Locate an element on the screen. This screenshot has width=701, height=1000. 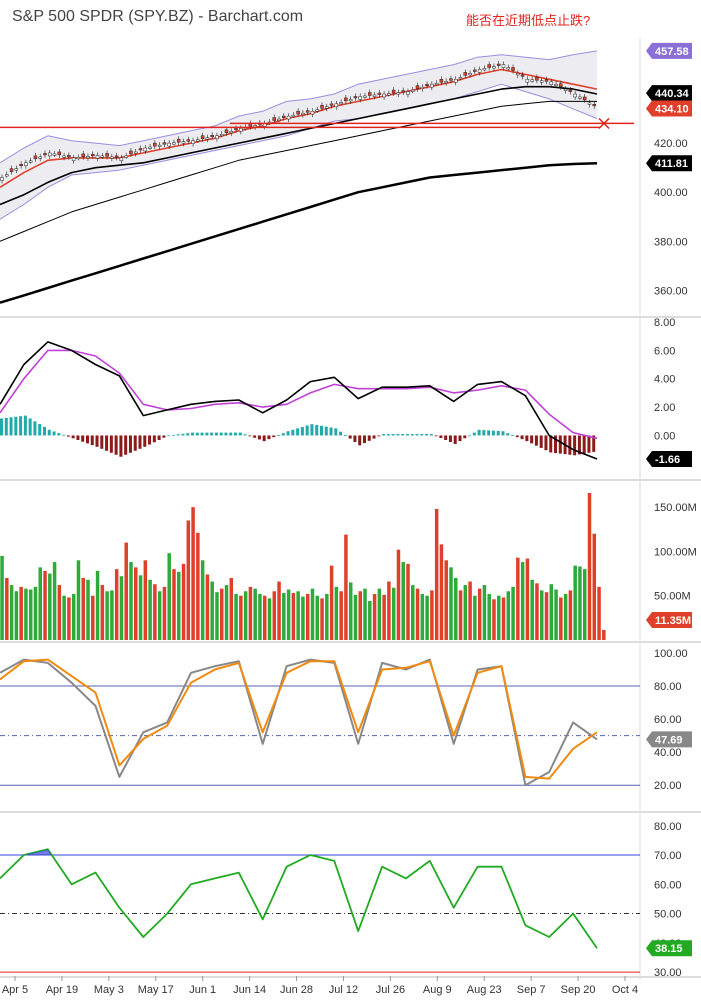
rsi-axis-tick: 80.00 is located at coordinates (668, 827).